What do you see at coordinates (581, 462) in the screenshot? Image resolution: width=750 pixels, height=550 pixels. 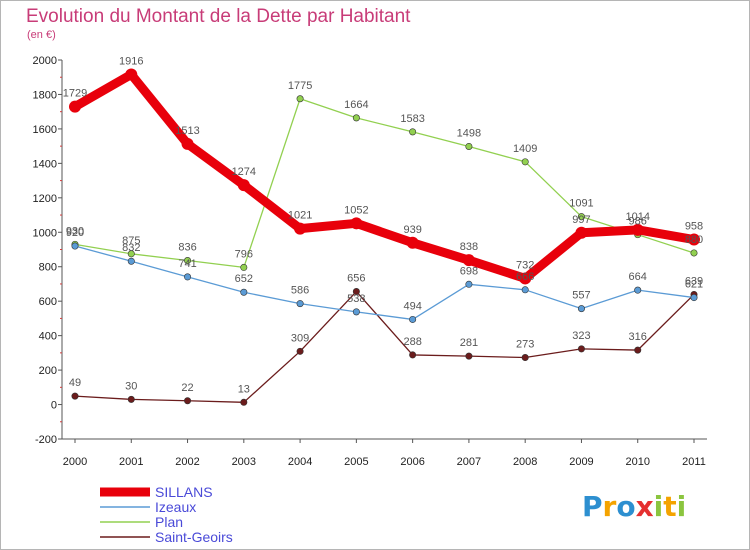 I see `x-tick-label: 2009` at bounding box center [581, 462].